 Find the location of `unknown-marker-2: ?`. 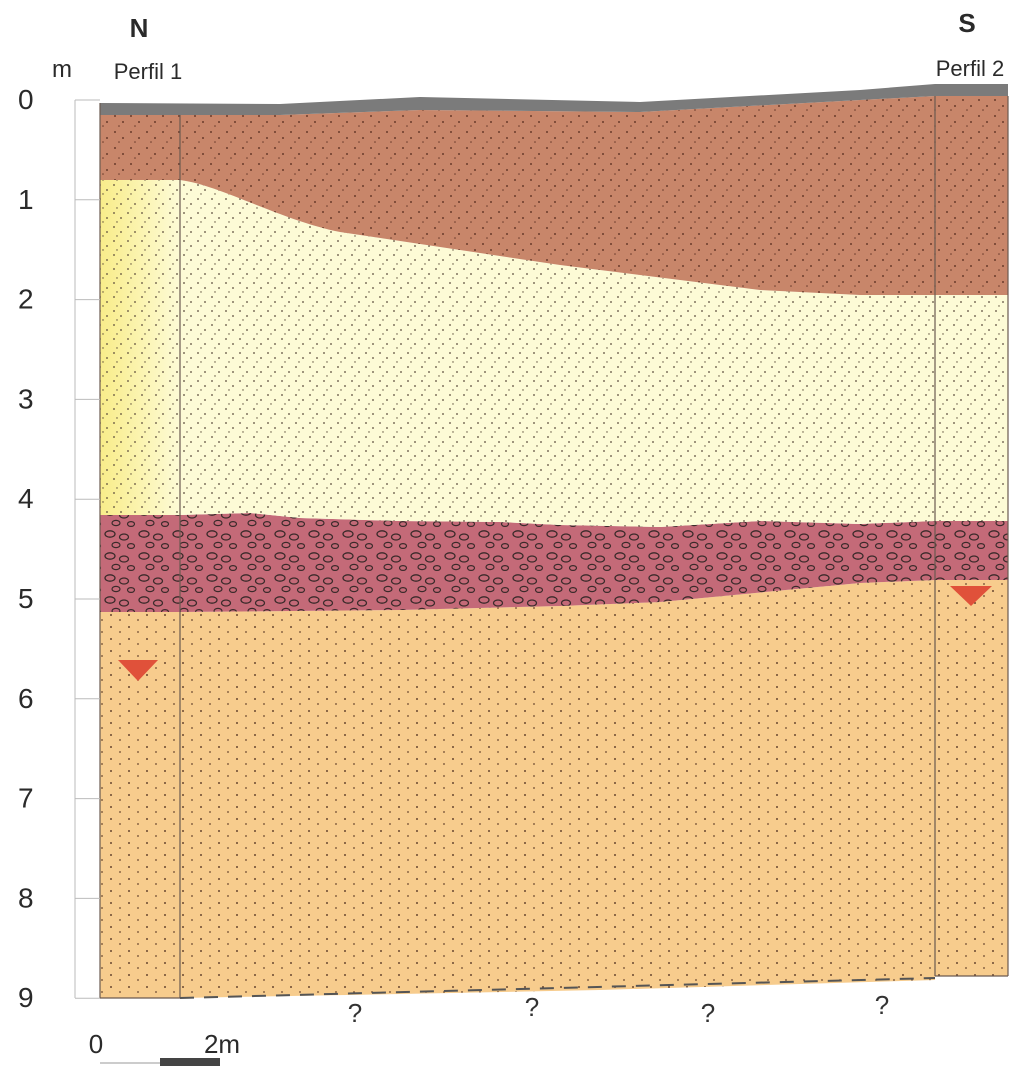

unknown-marker-2: ? is located at coordinates (532, 1007).